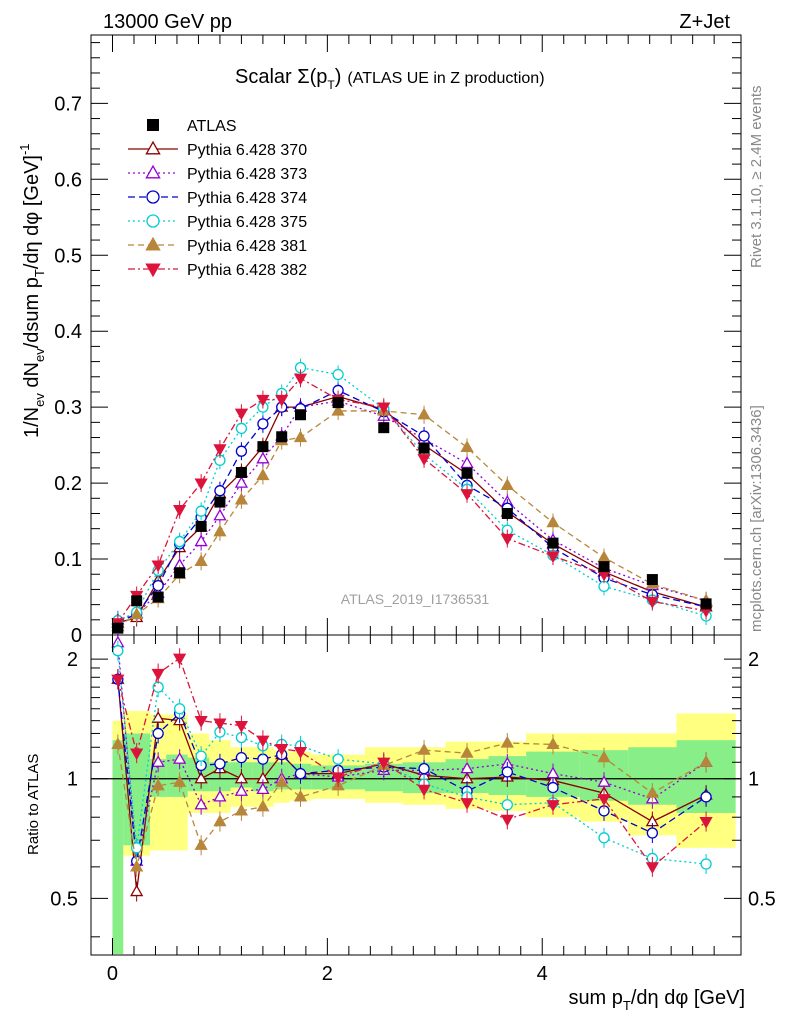  I want to click on mcplots-reference-label: mcplots.cern.ch [arXiv:1306.3436], so click(756, 518).